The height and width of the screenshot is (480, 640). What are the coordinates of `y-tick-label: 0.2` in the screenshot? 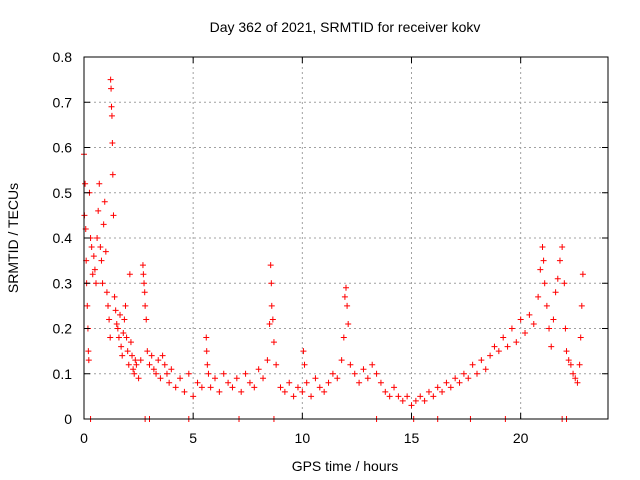 It's located at (63, 329).